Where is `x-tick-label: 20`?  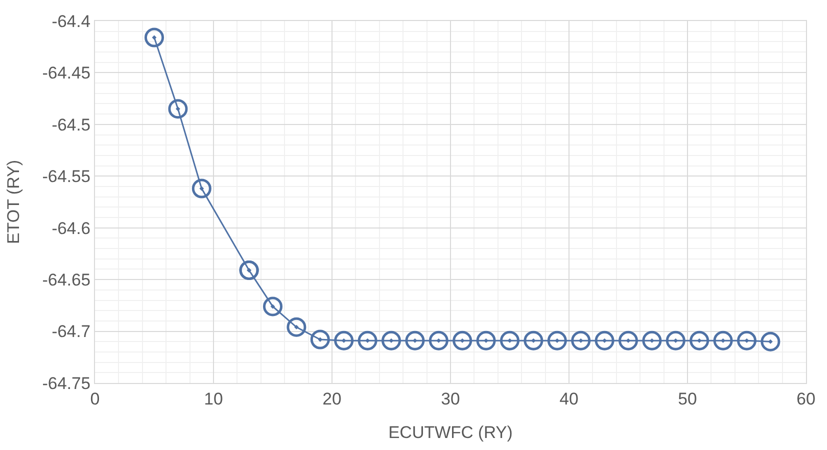
x-tick-label: 20 is located at coordinates (332, 399).